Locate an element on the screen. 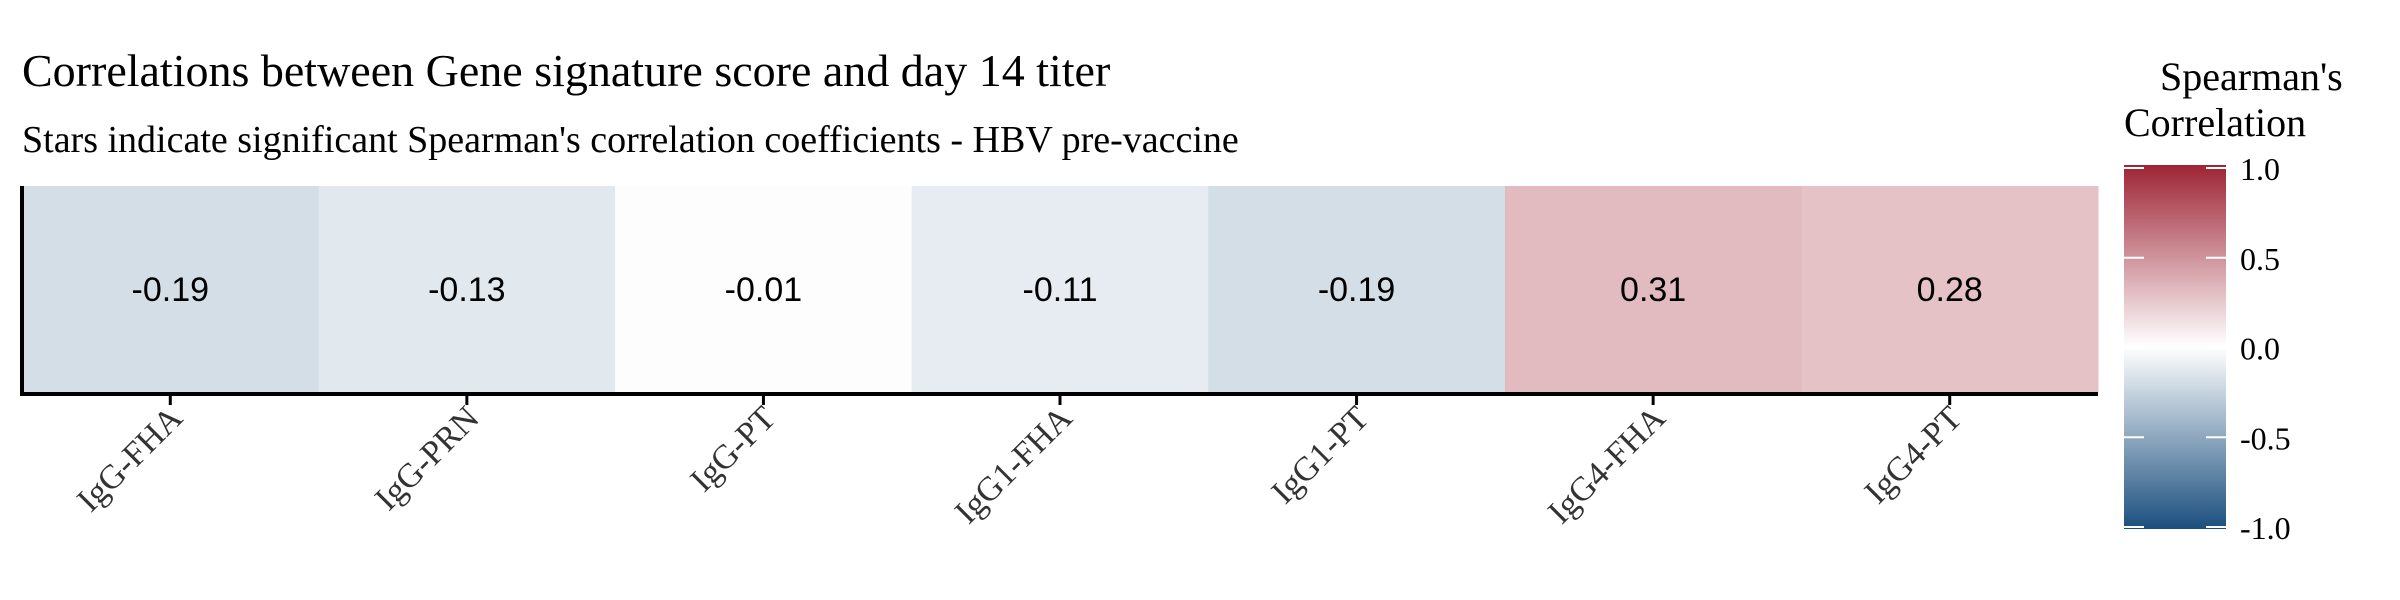  legend-tick-labels: 1.0 0.5 0.0 -0.5 -1.0 is located at coordinates (2265, 348).